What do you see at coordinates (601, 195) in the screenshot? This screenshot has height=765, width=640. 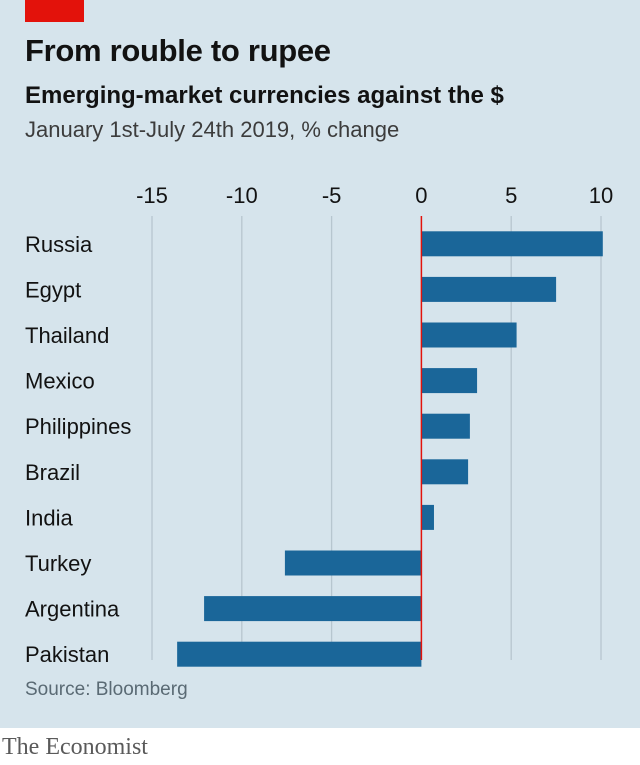 I see `x-tick-label: 10` at bounding box center [601, 195].